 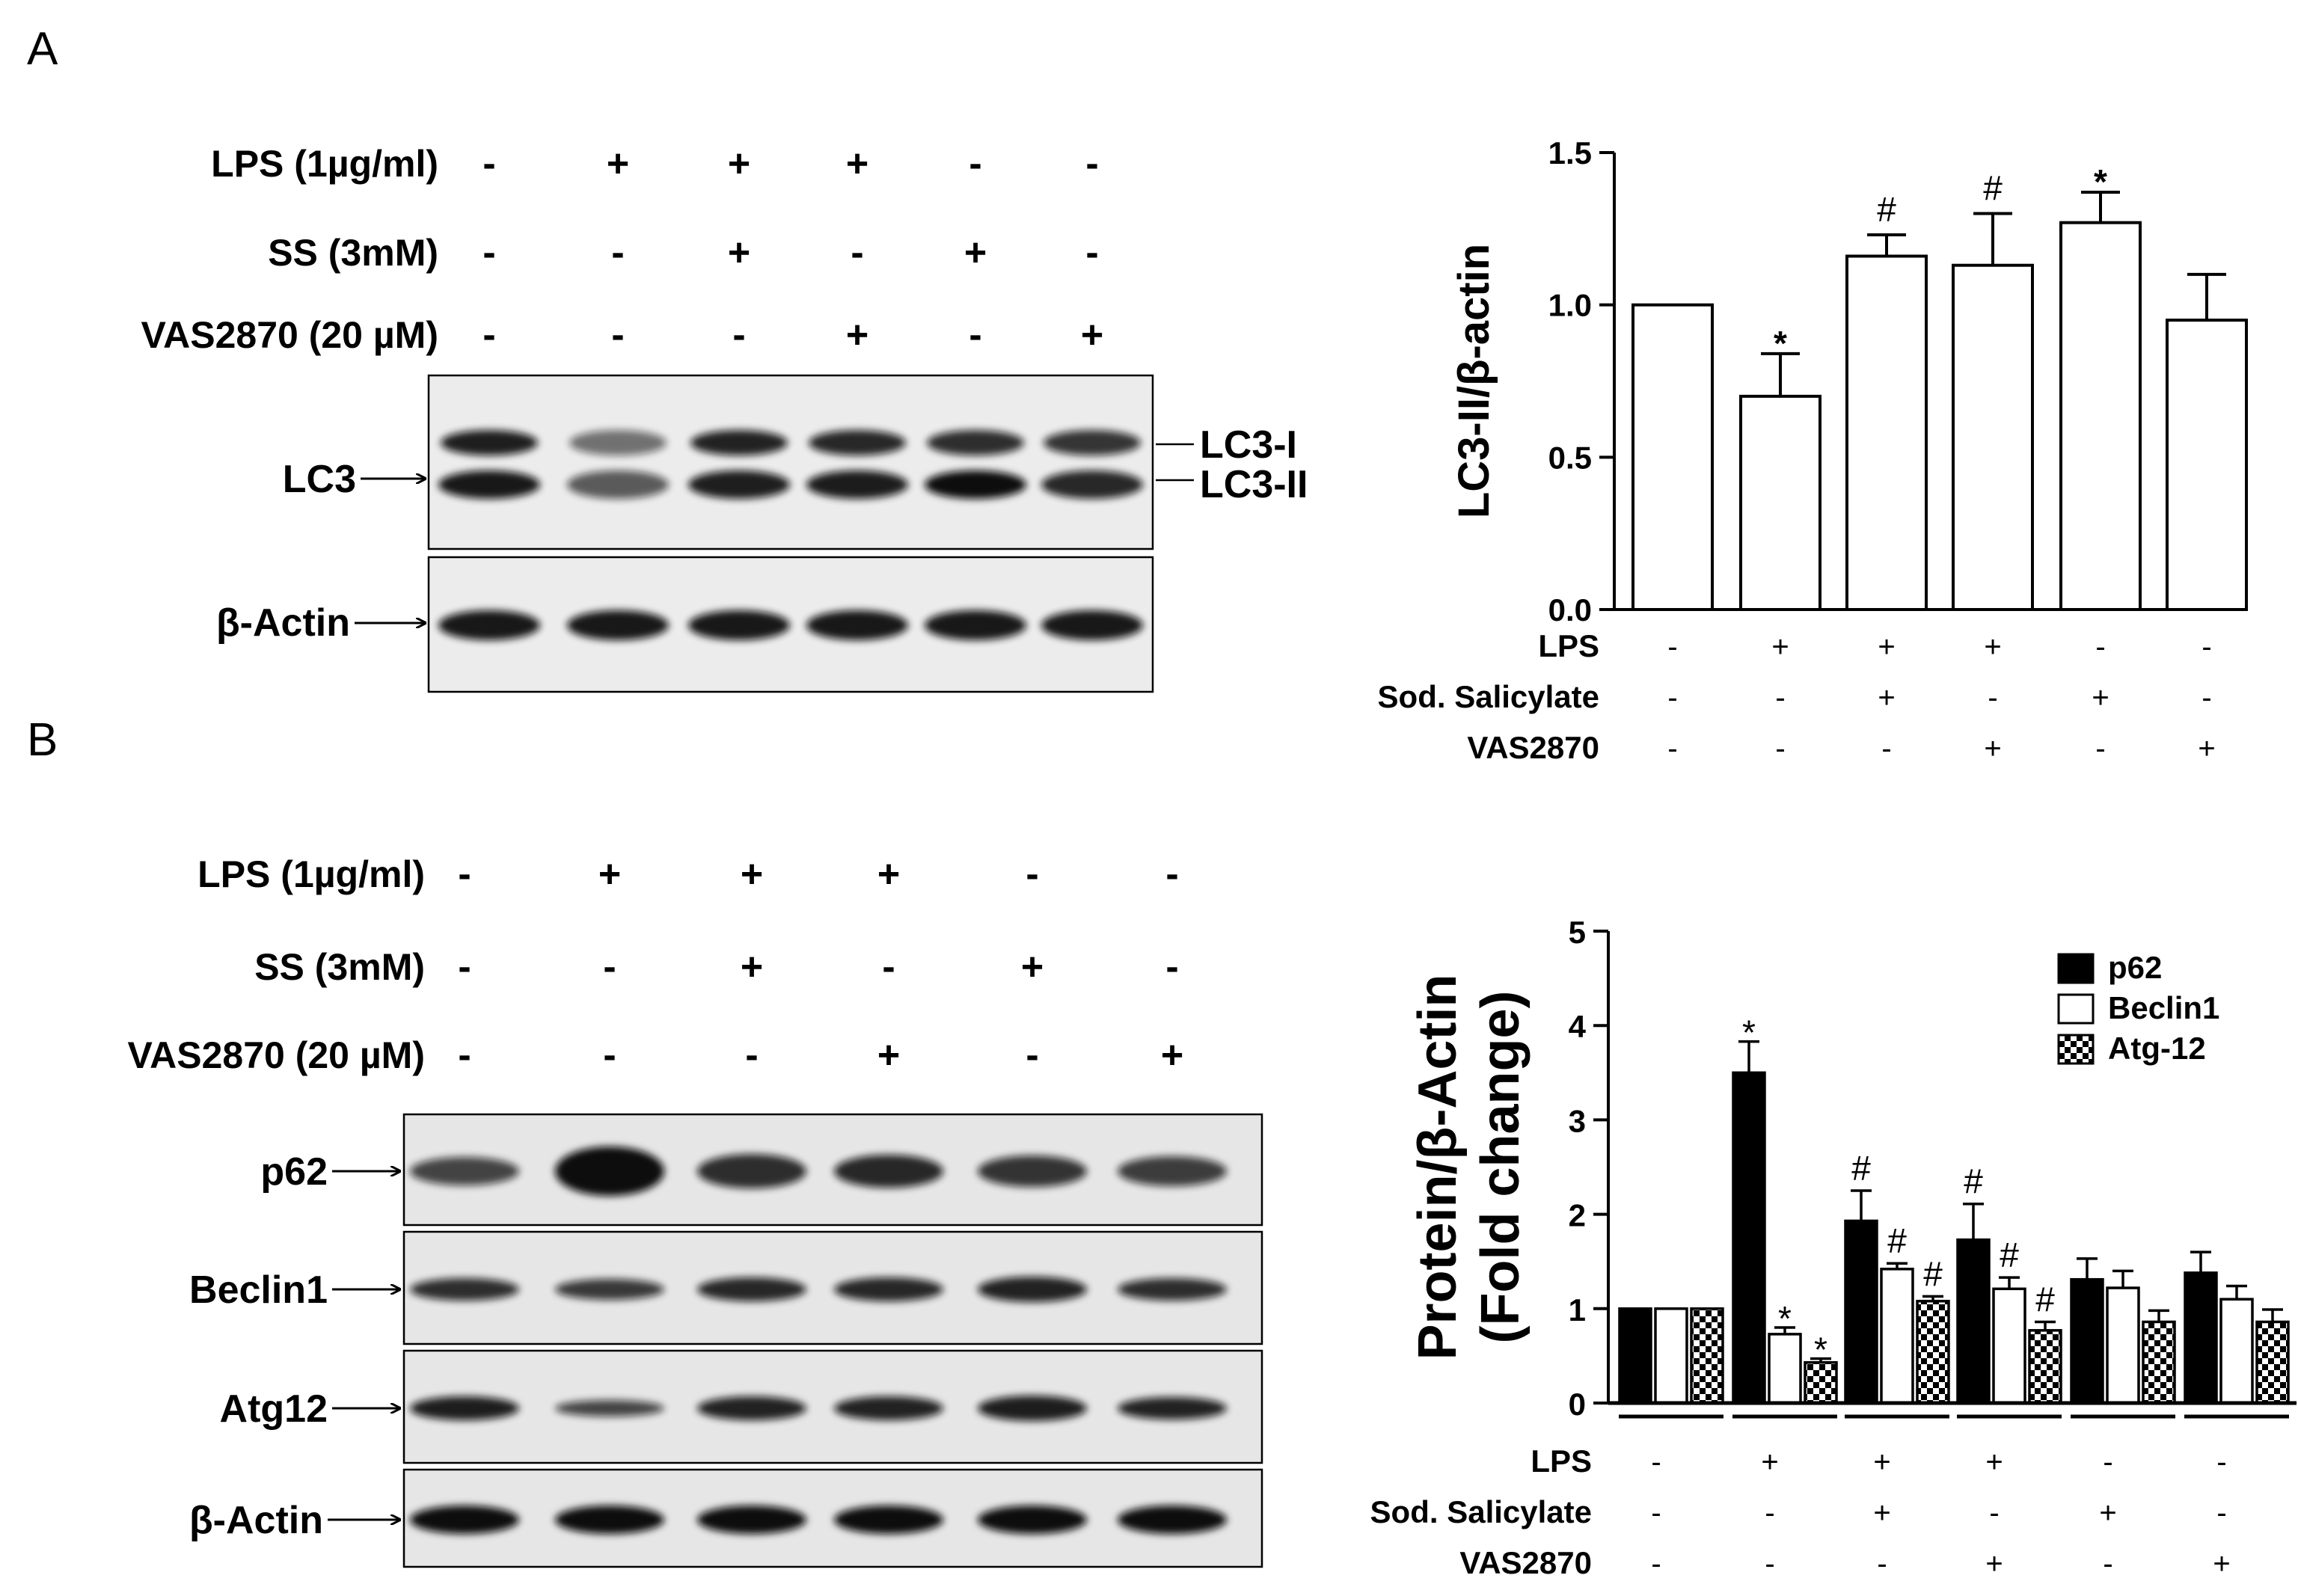 I want to click on chart-b-y-label-line1: Protein/β-Actin, so click(x=1438, y=1167).